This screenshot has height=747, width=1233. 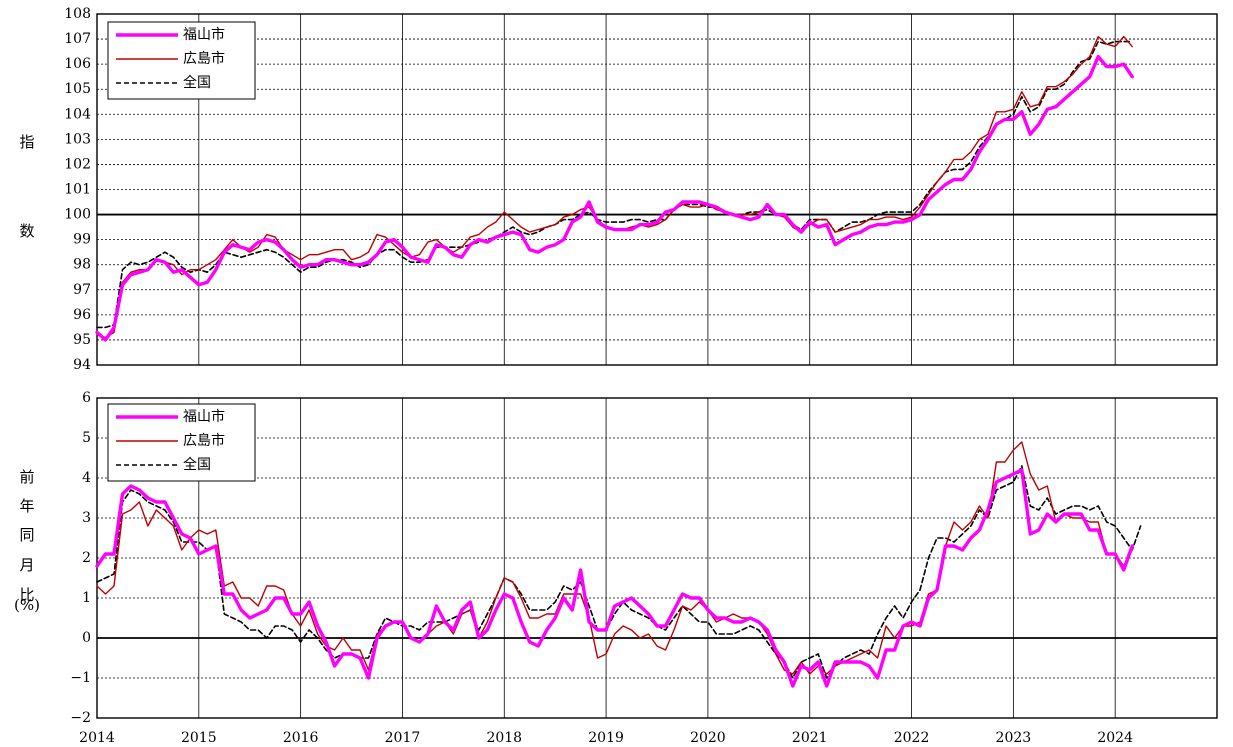 I want to click on y-tick-label: 105, so click(x=77, y=89).